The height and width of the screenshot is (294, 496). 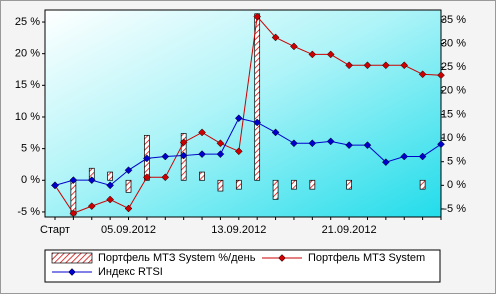 What do you see at coordinates (456, 162) in the screenshot?
I see `y2-tick-label: 5 %` at bounding box center [456, 162].